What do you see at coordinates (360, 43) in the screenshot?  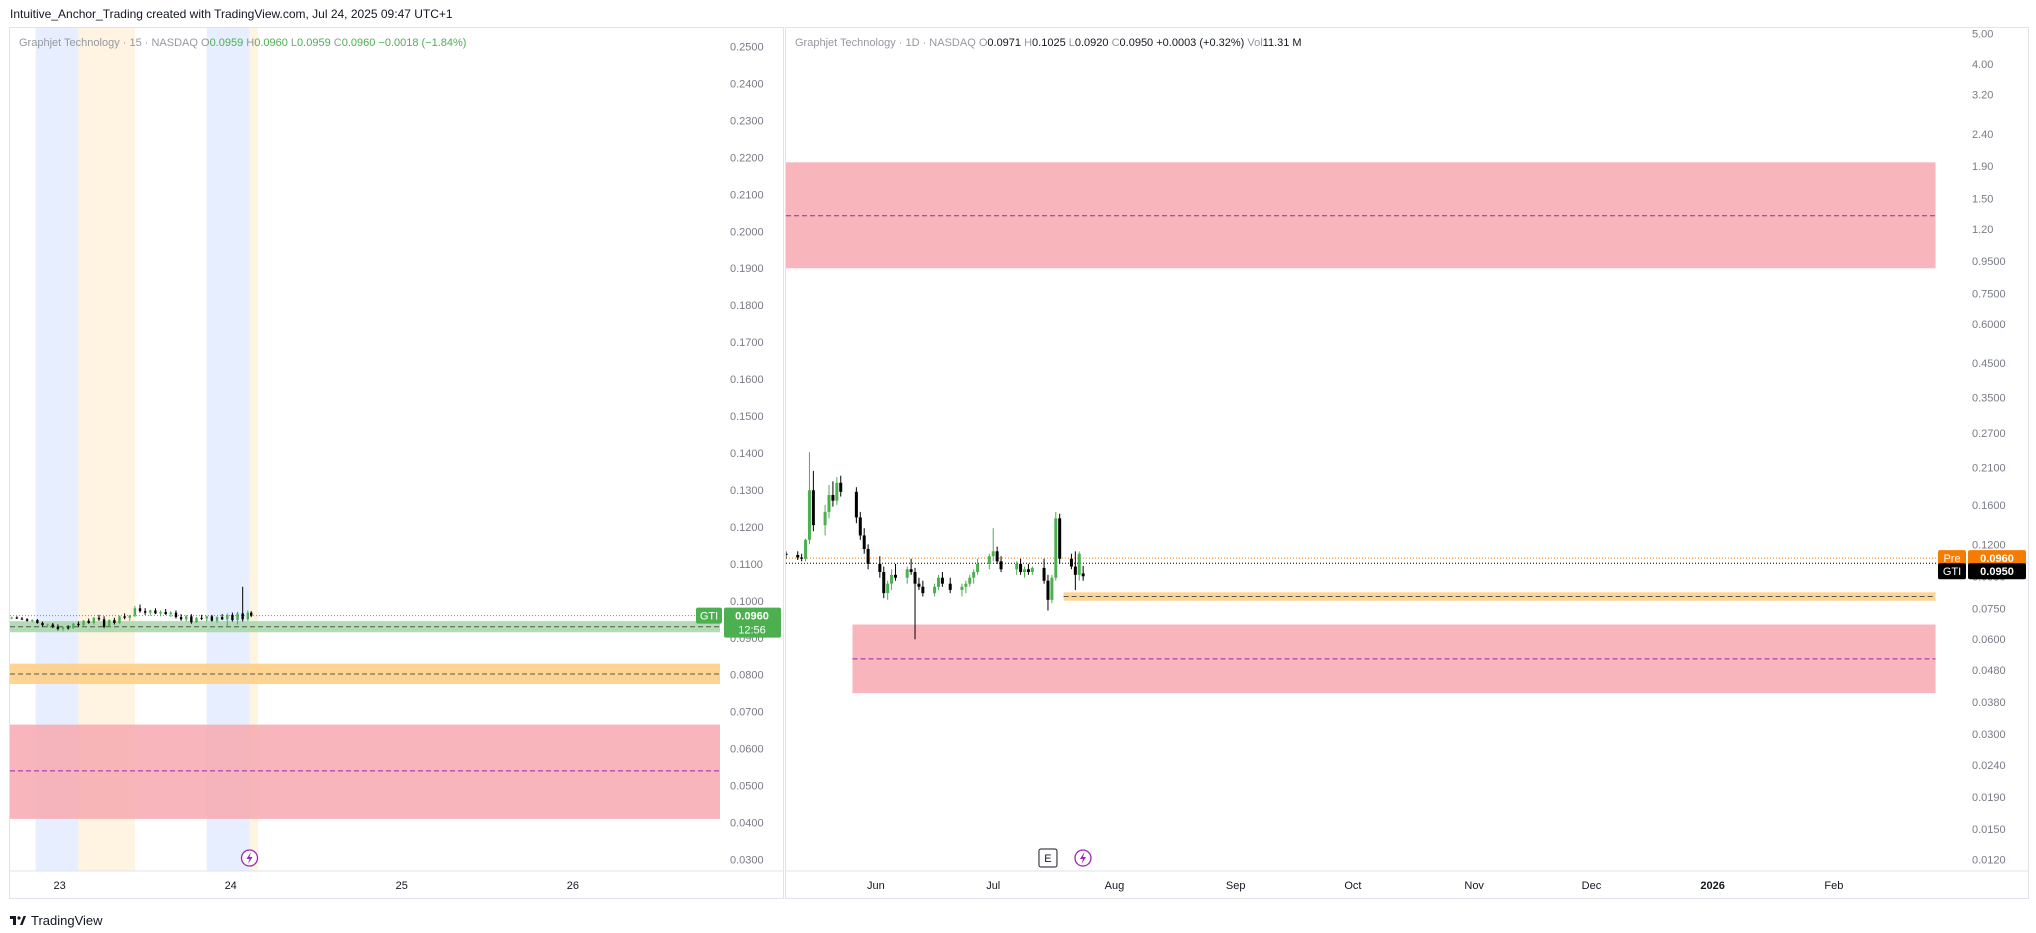 I see `legend-close: 0.0960` at bounding box center [360, 43].